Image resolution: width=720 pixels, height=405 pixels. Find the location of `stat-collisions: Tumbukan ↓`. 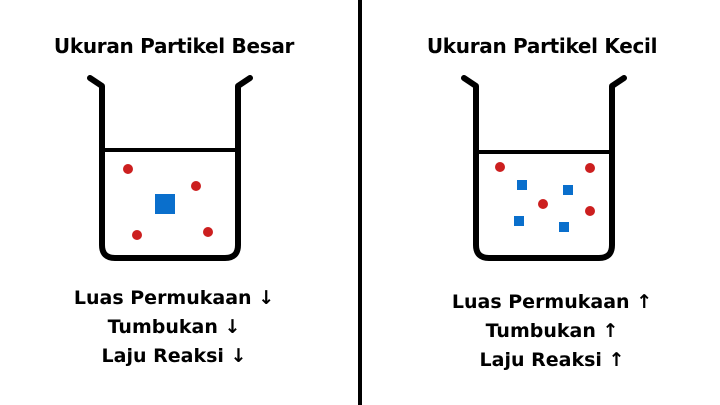

stat-collisions: Tumbukan ↓ is located at coordinates (174, 327).